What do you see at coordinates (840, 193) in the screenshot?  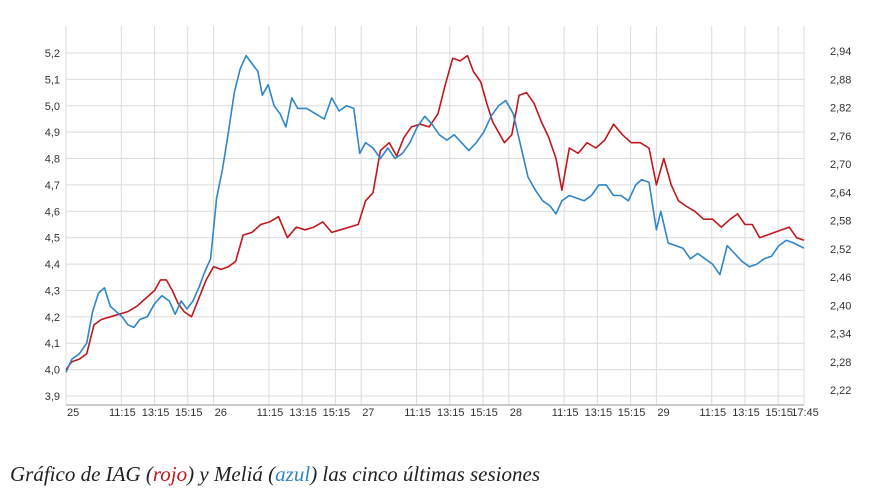 I see `right-tick-label: 2,64` at bounding box center [840, 193].